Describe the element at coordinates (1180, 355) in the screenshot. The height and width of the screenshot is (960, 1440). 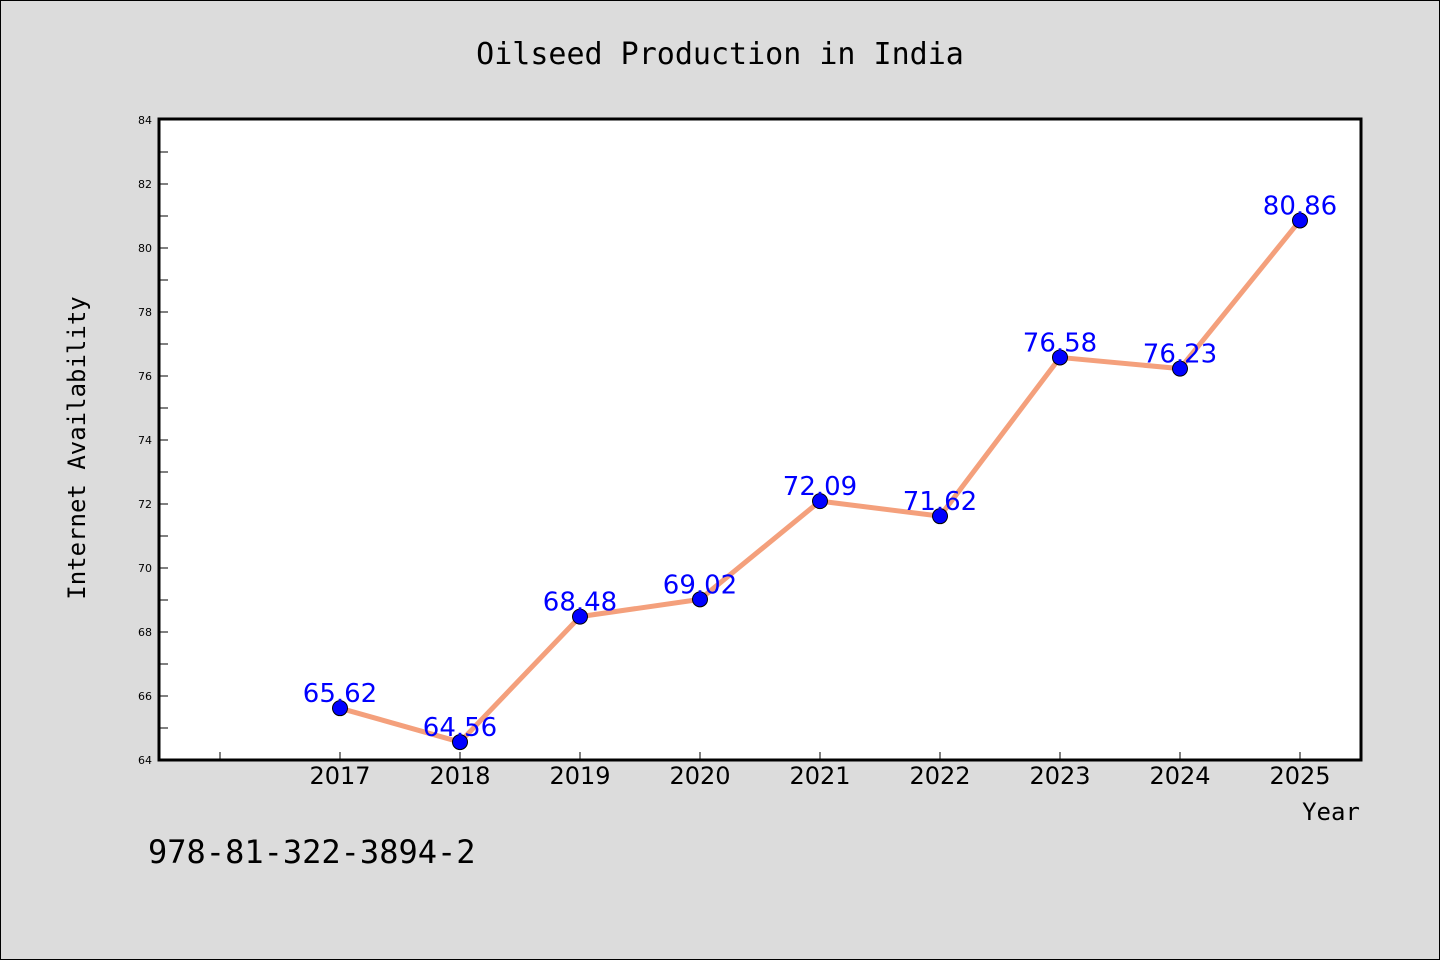
I see `data-label: 76.23` at that location.